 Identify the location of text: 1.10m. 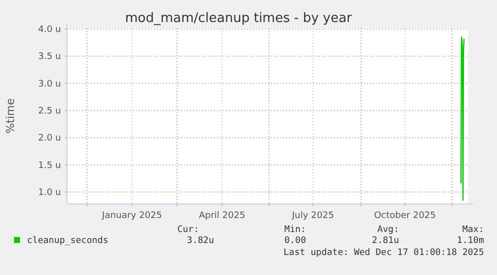
(470, 241).